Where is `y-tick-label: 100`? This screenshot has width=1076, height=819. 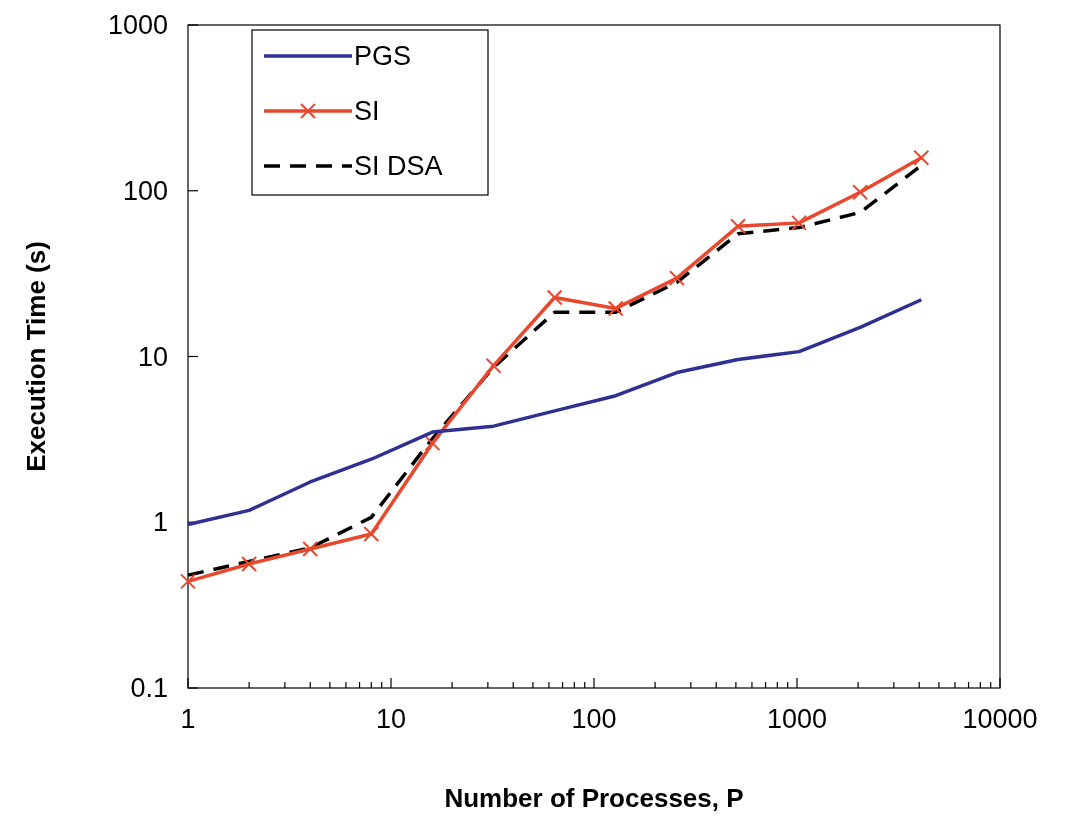
y-tick-label: 100 is located at coordinates (145, 190).